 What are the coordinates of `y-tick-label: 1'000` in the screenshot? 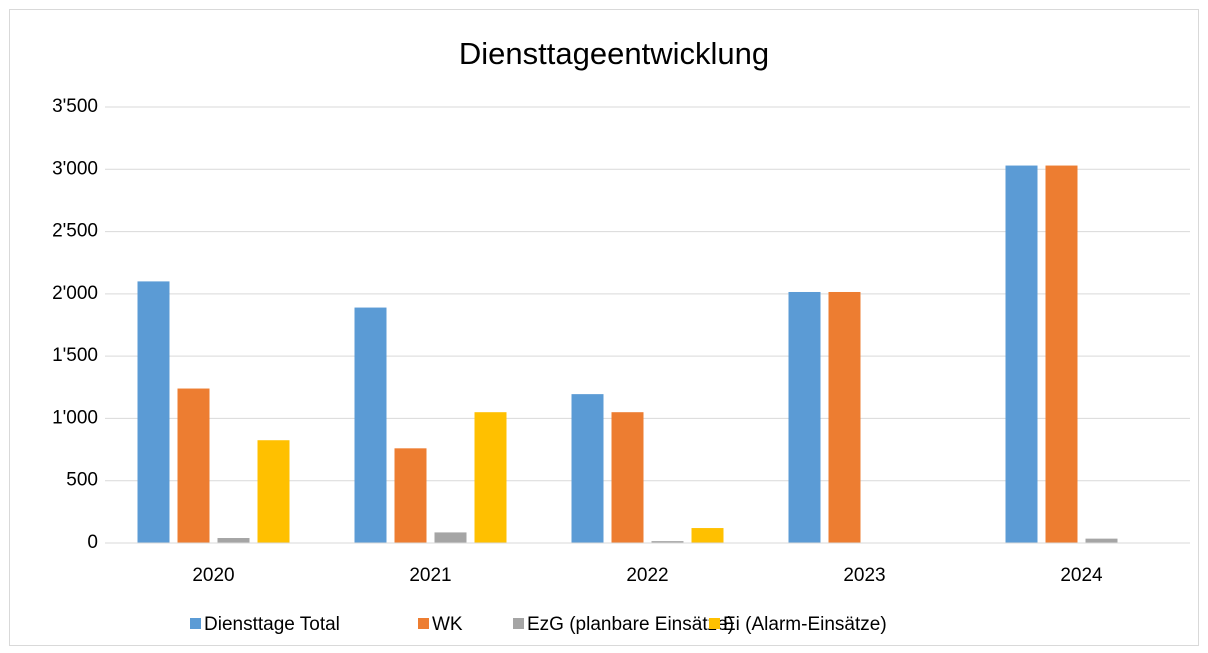 It's located at (75, 417).